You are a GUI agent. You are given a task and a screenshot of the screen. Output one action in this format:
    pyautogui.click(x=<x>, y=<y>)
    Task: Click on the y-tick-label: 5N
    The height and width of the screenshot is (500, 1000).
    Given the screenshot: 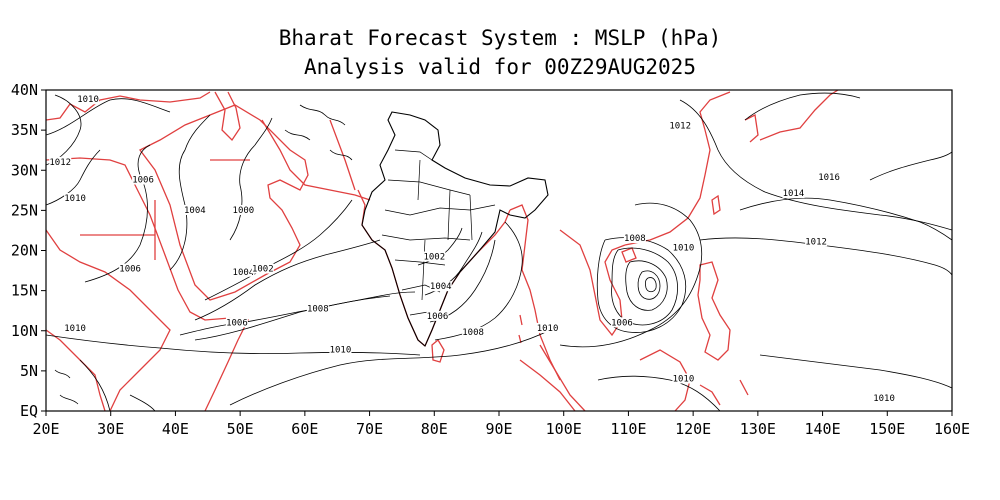 What is the action you would take?
    pyautogui.click(x=29, y=371)
    